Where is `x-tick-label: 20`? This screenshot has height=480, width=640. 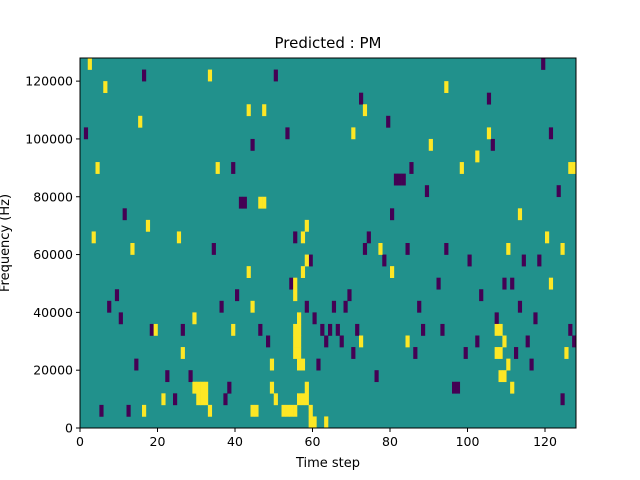 x-tick-label: 20 is located at coordinates (158, 441).